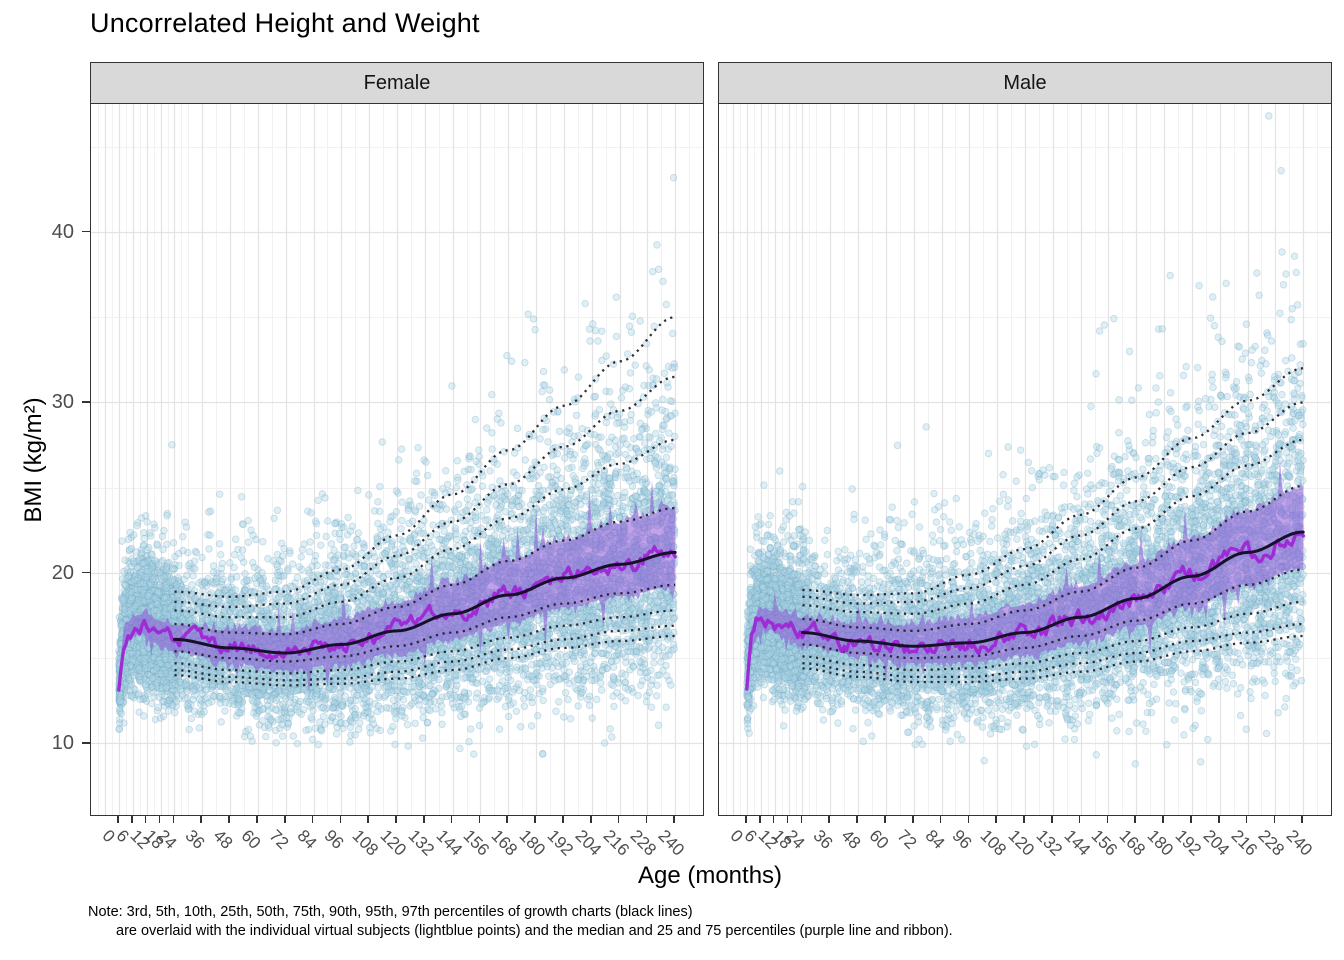 This screenshot has height=960, width=1344. What do you see at coordinates (616, 843) in the screenshot?
I see `x-tick-label: 216` at bounding box center [616, 843].